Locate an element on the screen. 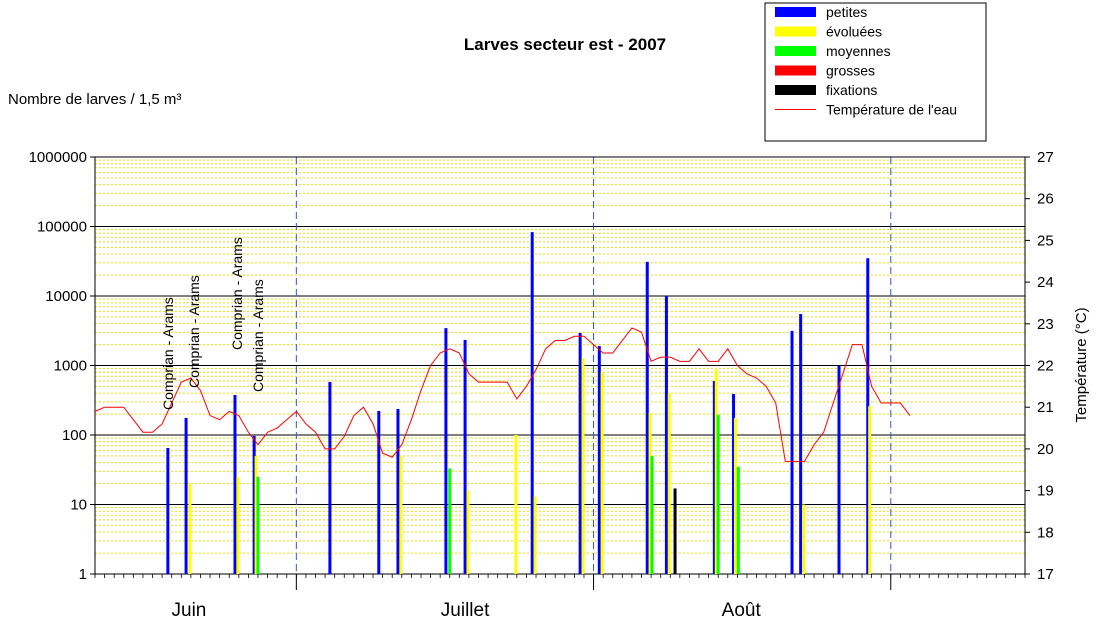 The image size is (1097, 628). y2-tick-label: 21 is located at coordinates (1045, 407).